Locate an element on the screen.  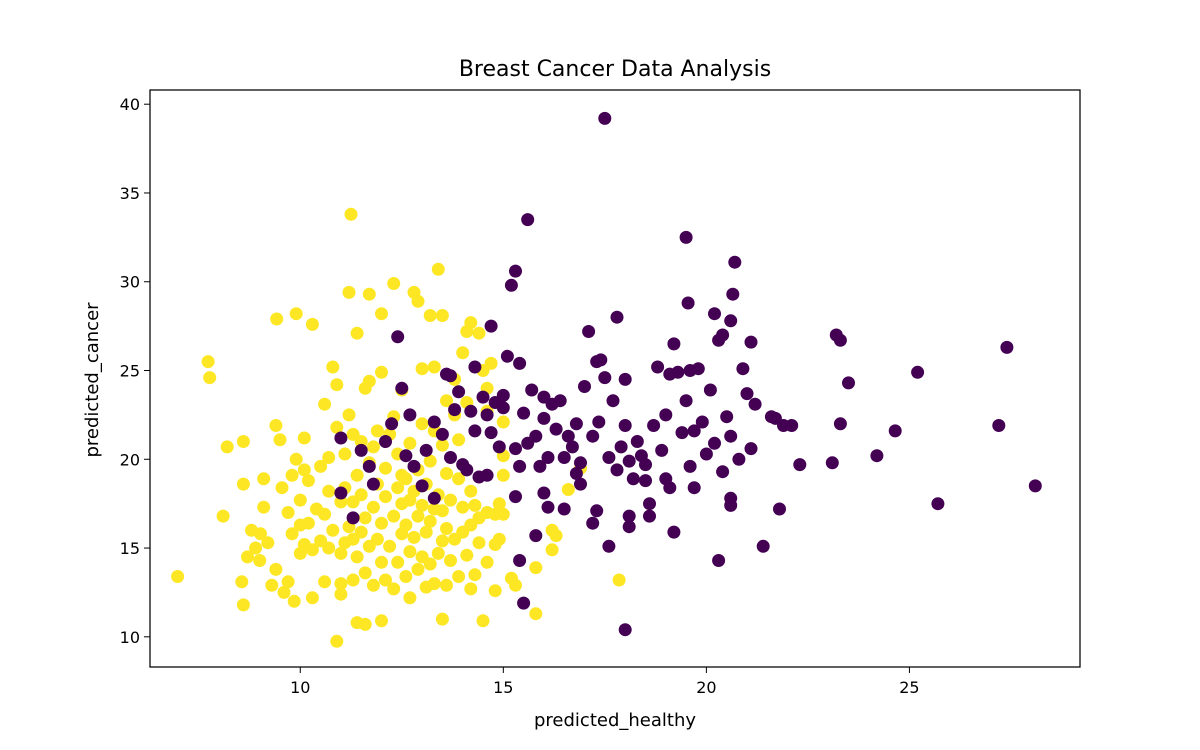
x-tick-label: 10 is located at coordinates (300, 687).